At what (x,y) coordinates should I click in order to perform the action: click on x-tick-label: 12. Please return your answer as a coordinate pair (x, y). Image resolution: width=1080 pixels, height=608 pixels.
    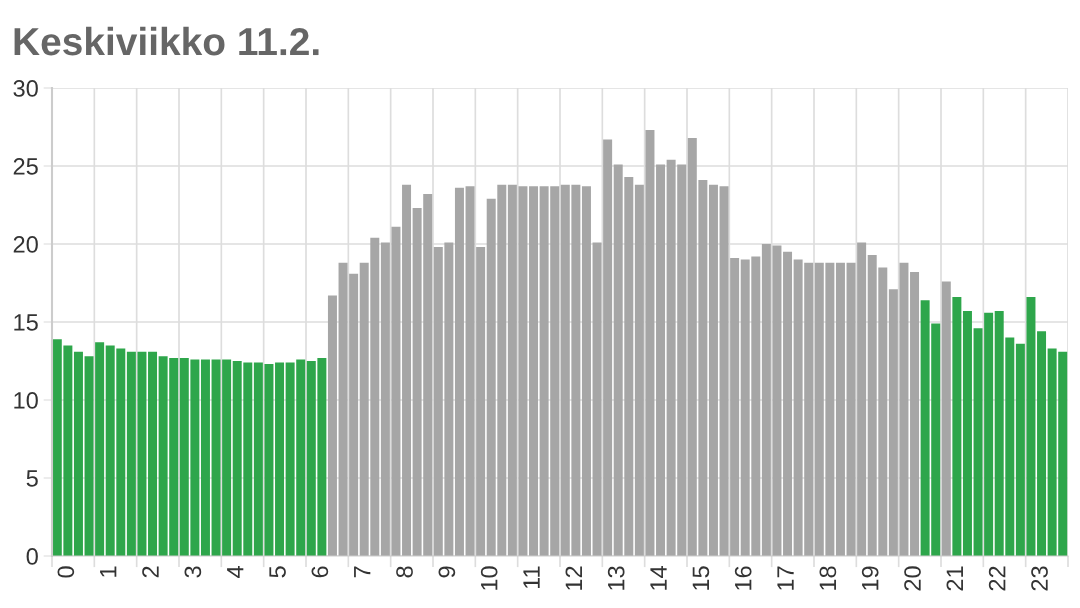
    Looking at the image, I should click on (573, 578).